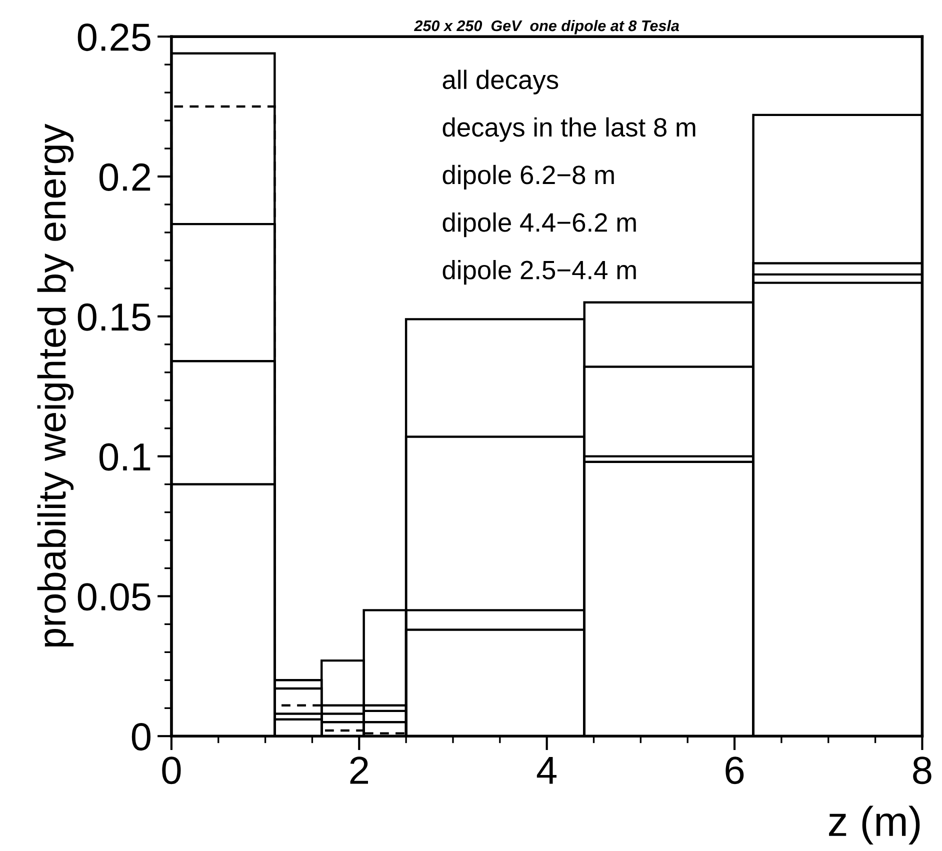 The image size is (942, 851). Describe the element at coordinates (124, 177) in the screenshot. I see `y-tick-label: 0.2` at that location.